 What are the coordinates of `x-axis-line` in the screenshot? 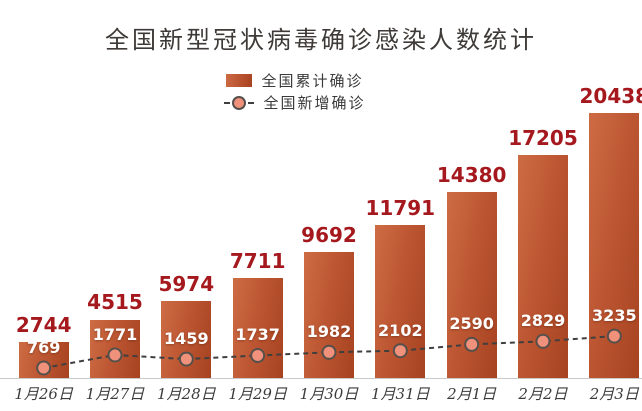 It's located at (321, 378).